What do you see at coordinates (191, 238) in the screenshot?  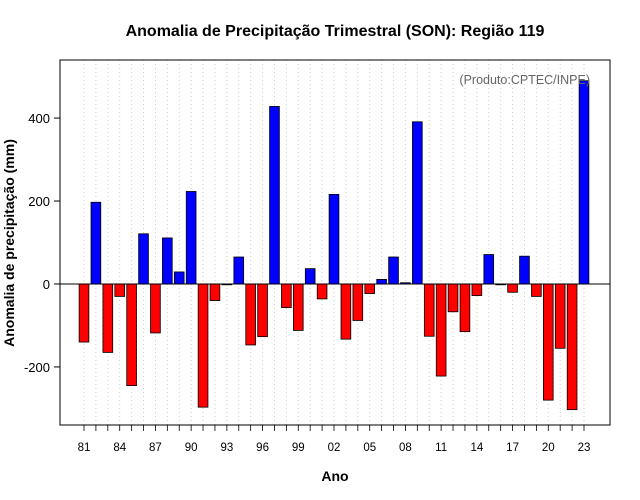 I see `bar-1990` at bounding box center [191, 238].